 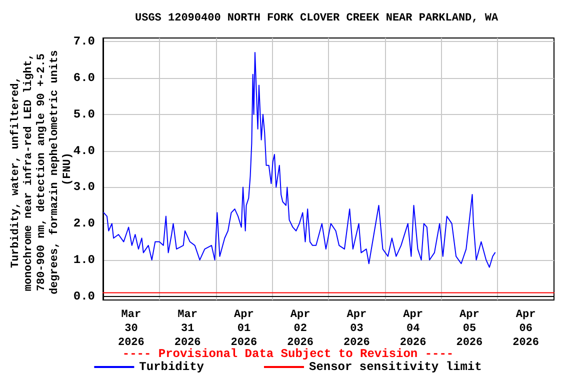 I want to click on x-tick-label: Apr 04 2026, so click(x=413, y=329).